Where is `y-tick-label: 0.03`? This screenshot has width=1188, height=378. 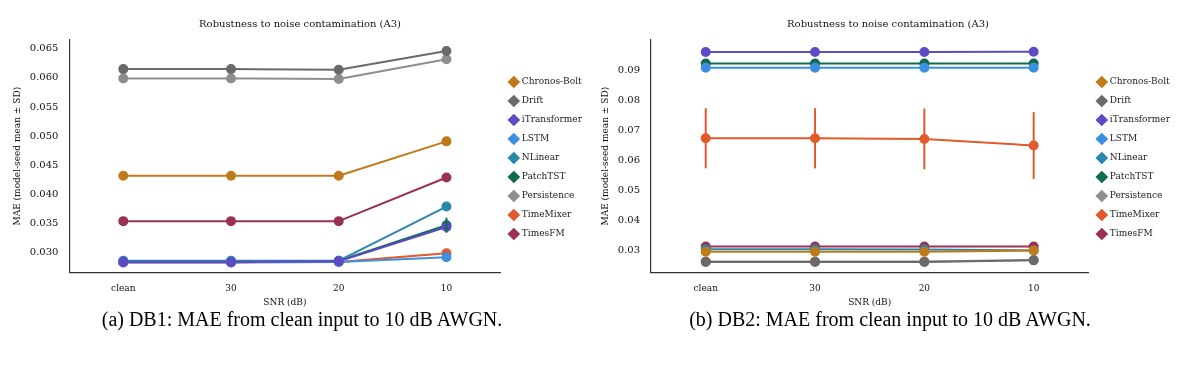 y-tick-label: 0.03 is located at coordinates (629, 250).